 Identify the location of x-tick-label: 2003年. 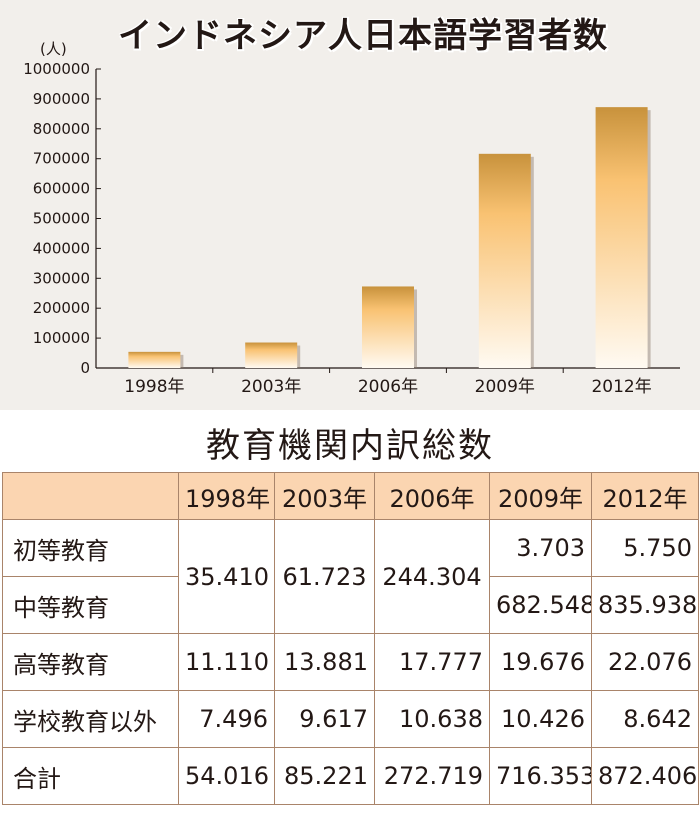
(271, 387).